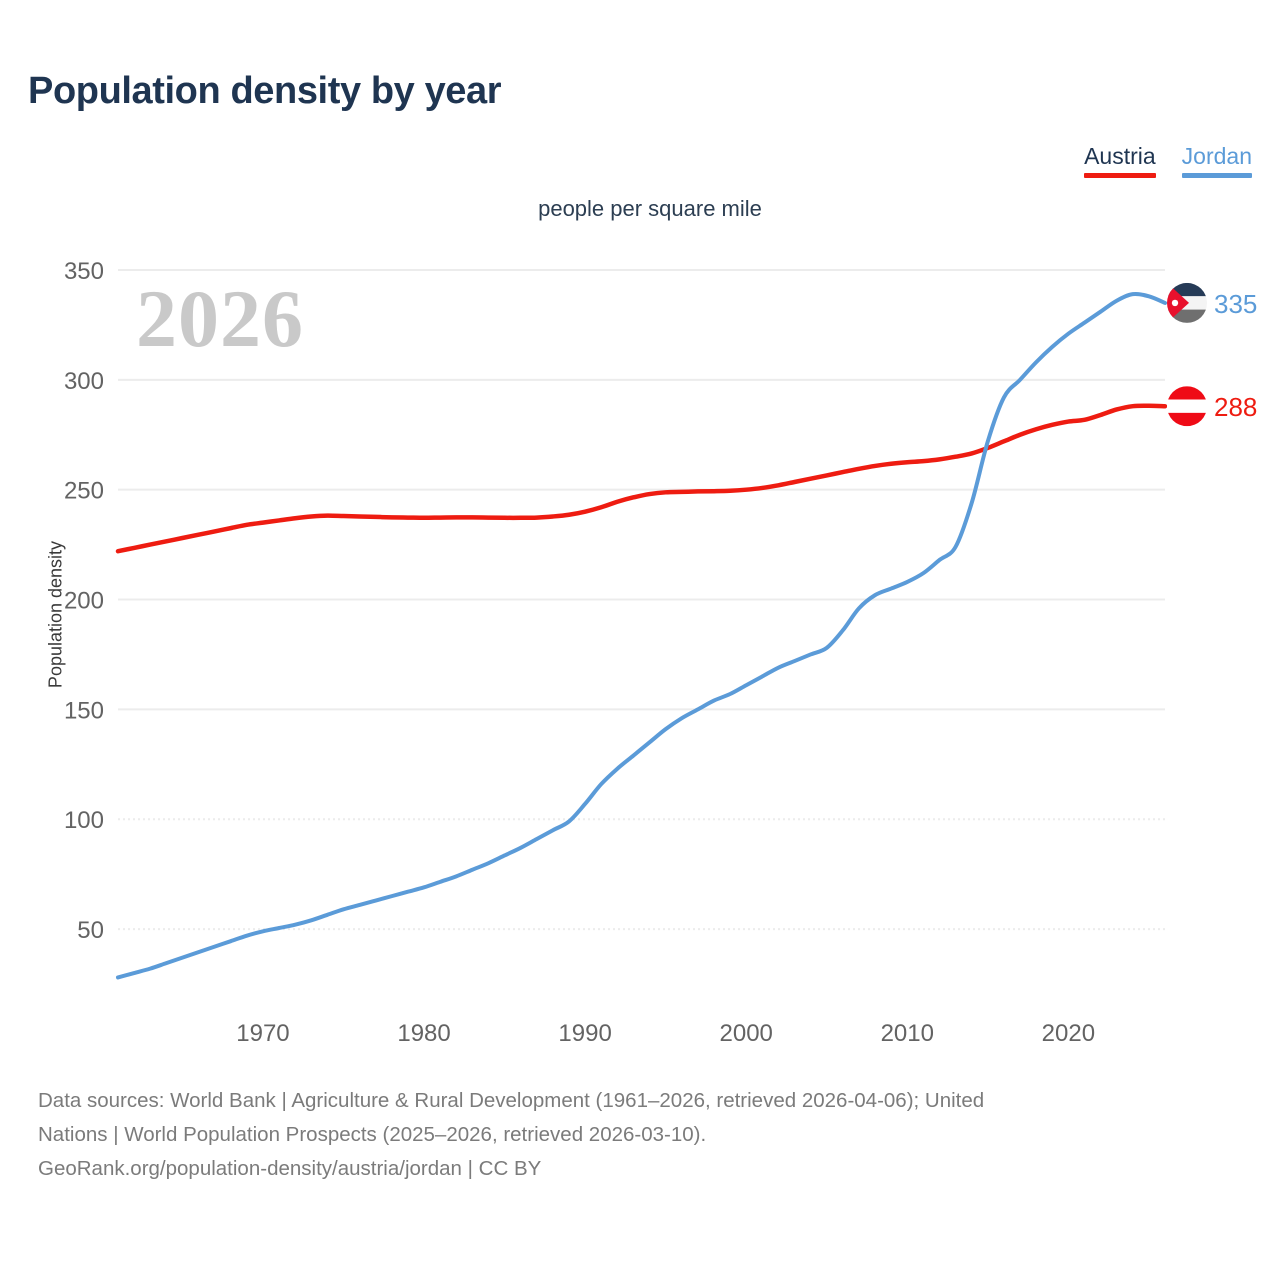  I want to click on legend-item-austria-label: Austria, so click(1120, 156).